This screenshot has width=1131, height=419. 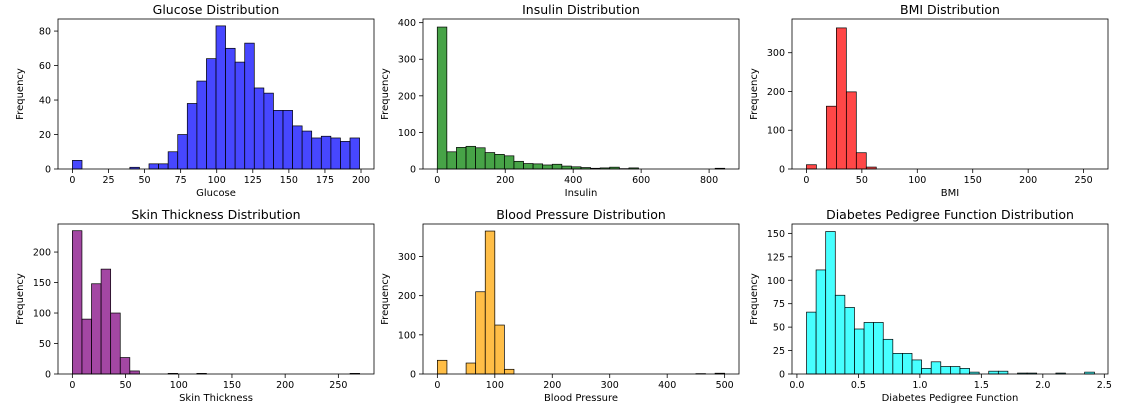 I want to click on chart-title: BMI Distribution, so click(x=950, y=9).